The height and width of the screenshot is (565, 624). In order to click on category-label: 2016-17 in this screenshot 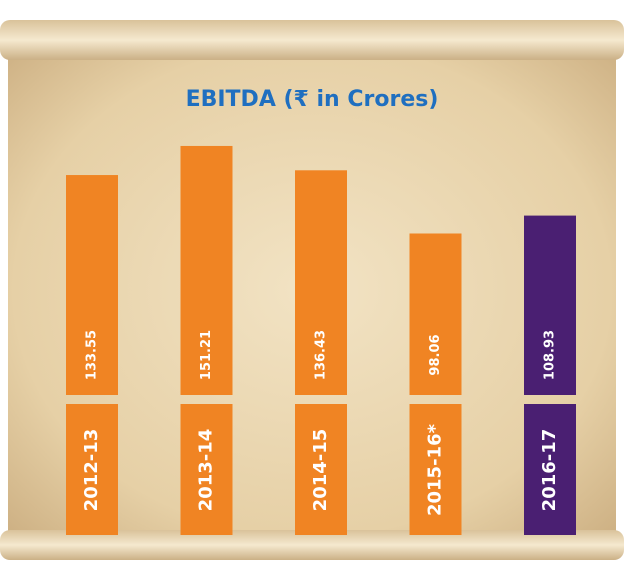, I will do `click(549, 470)`.